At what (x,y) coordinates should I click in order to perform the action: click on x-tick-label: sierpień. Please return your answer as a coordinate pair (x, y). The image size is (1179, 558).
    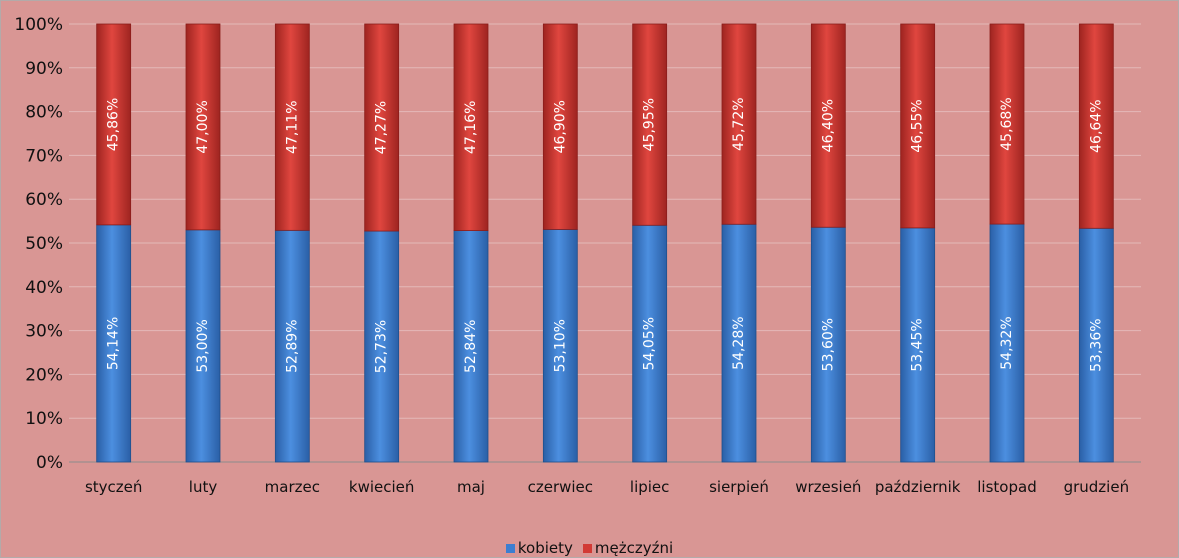
    Looking at the image, I should click on (739, 487).